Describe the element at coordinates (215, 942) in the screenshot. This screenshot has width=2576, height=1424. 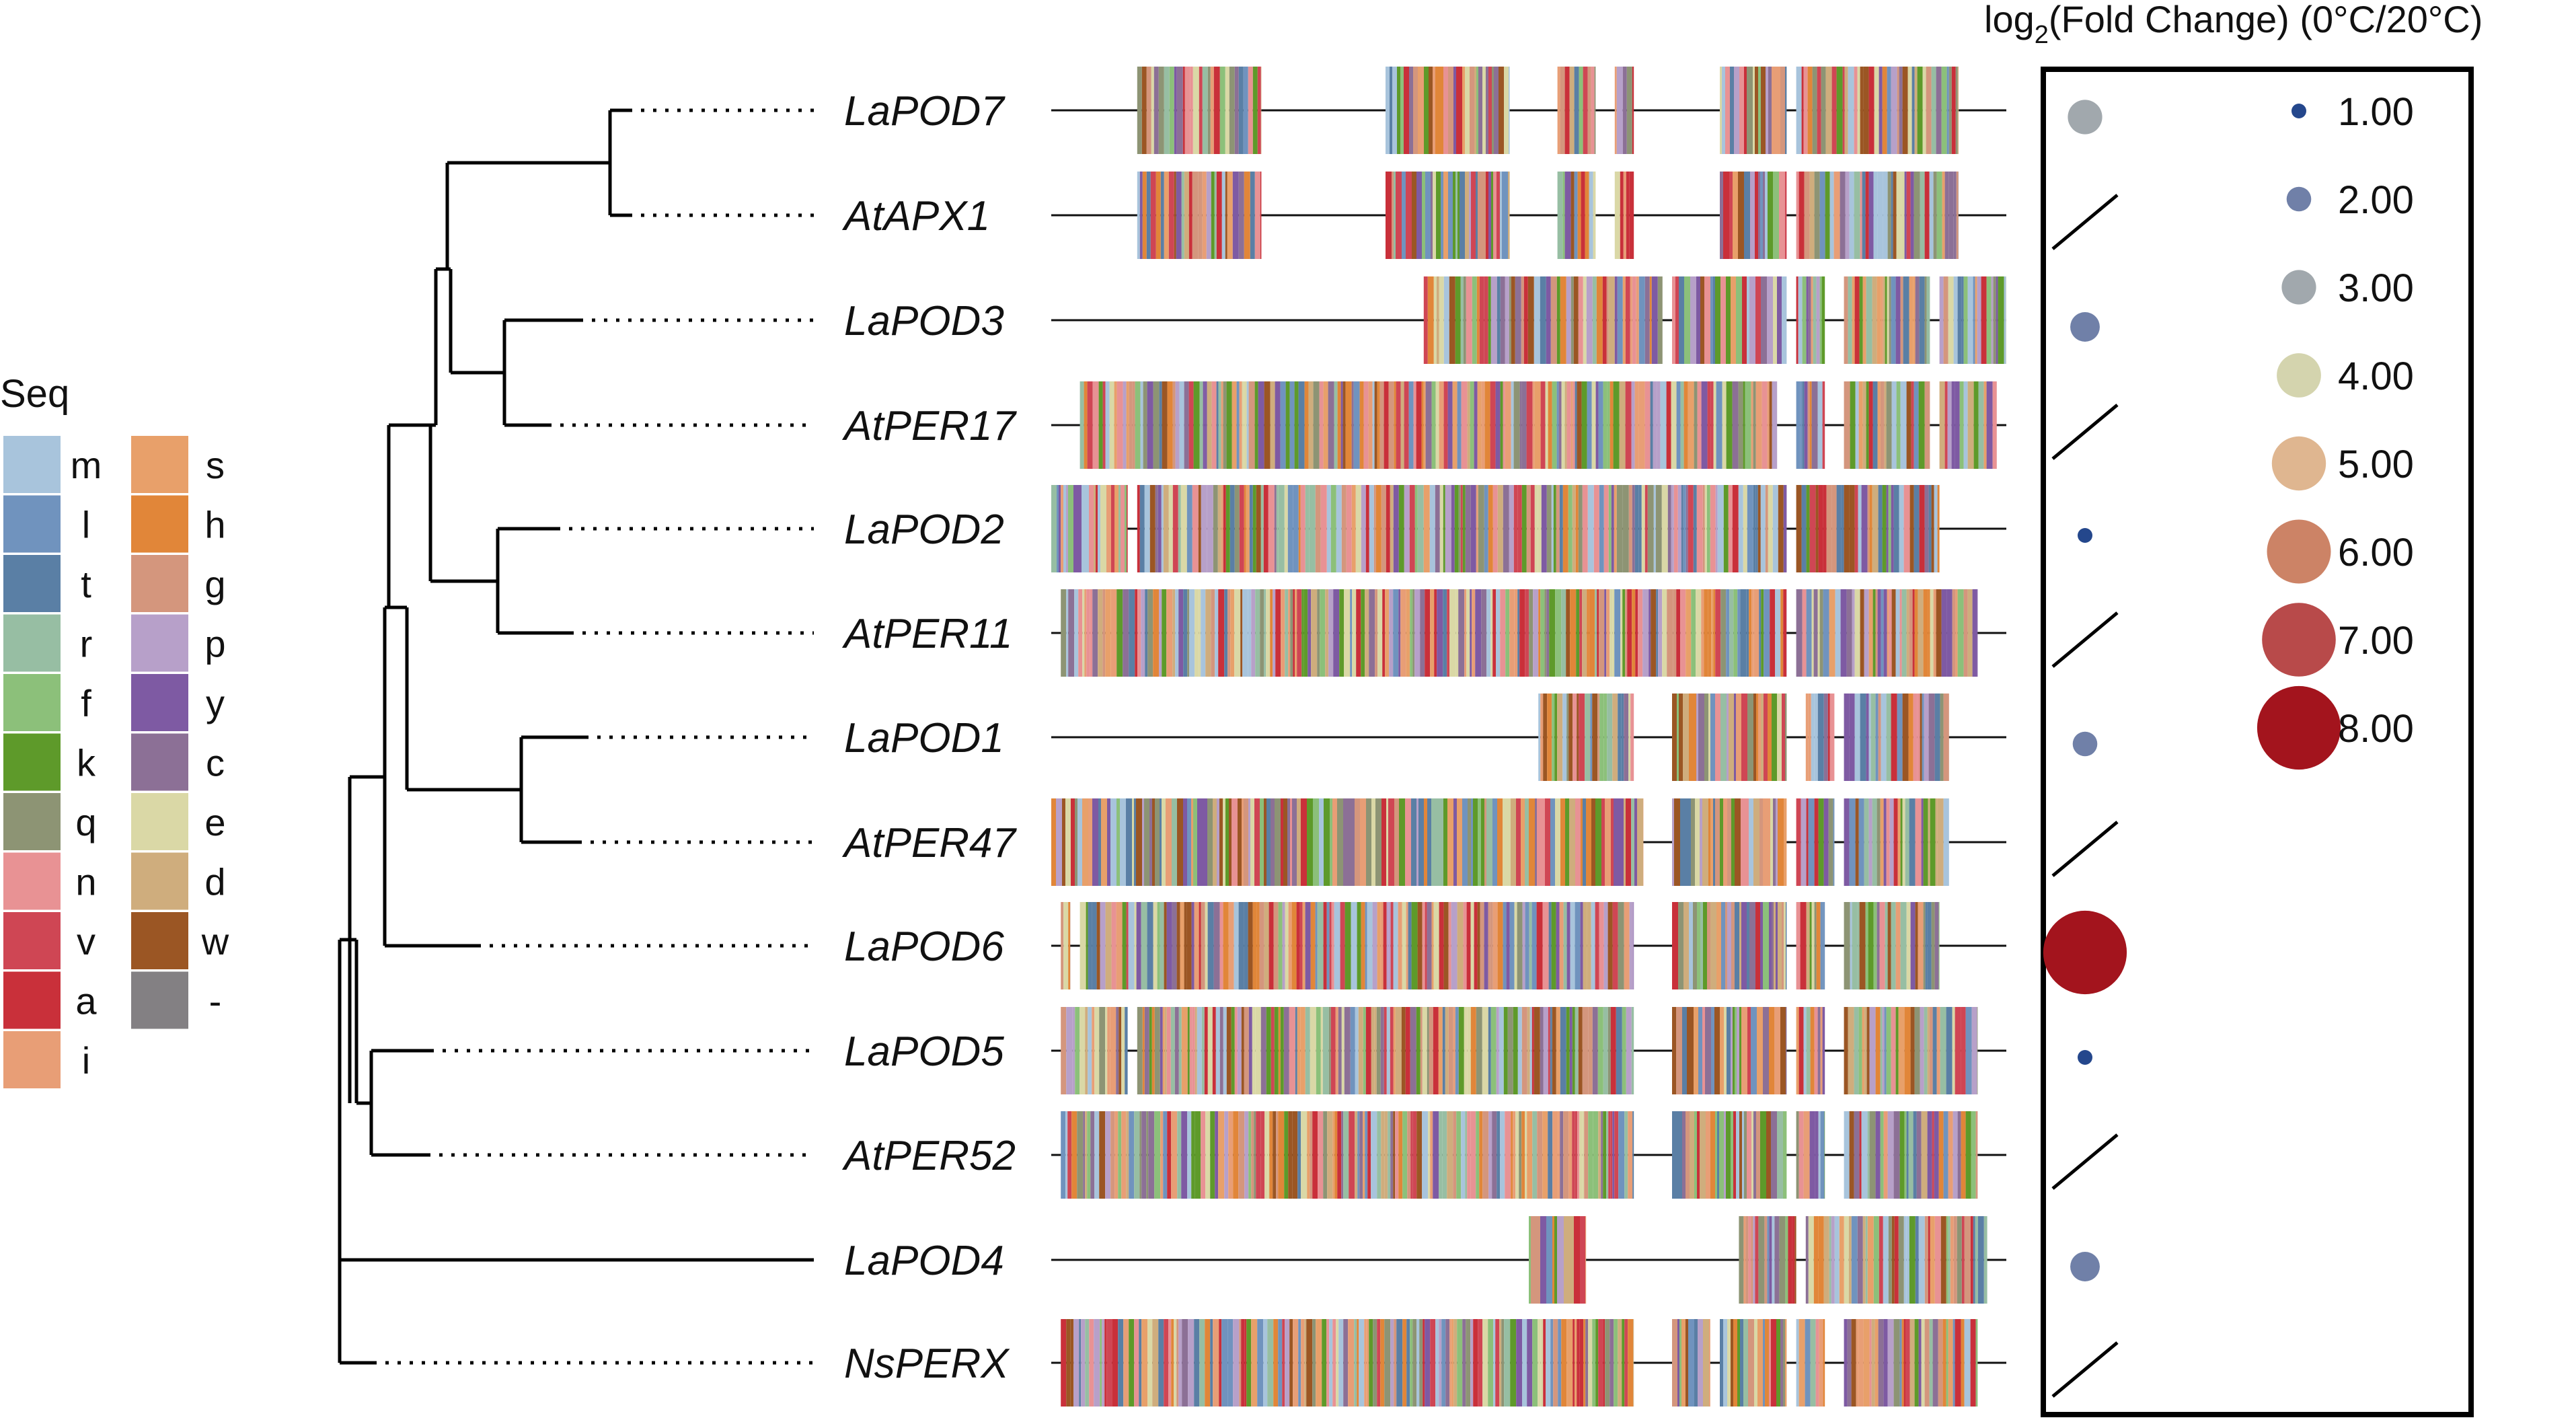
I see `seq-legend-letter: w` at that location.